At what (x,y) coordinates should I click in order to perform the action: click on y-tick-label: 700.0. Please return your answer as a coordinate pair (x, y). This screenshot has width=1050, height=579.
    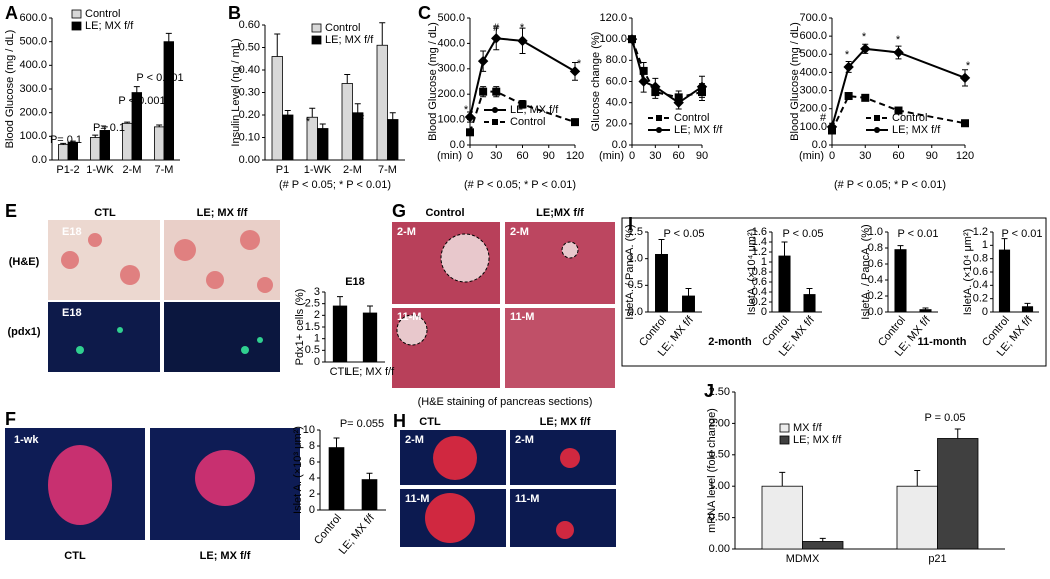
    Looking at the image, I should click on (813, 18).